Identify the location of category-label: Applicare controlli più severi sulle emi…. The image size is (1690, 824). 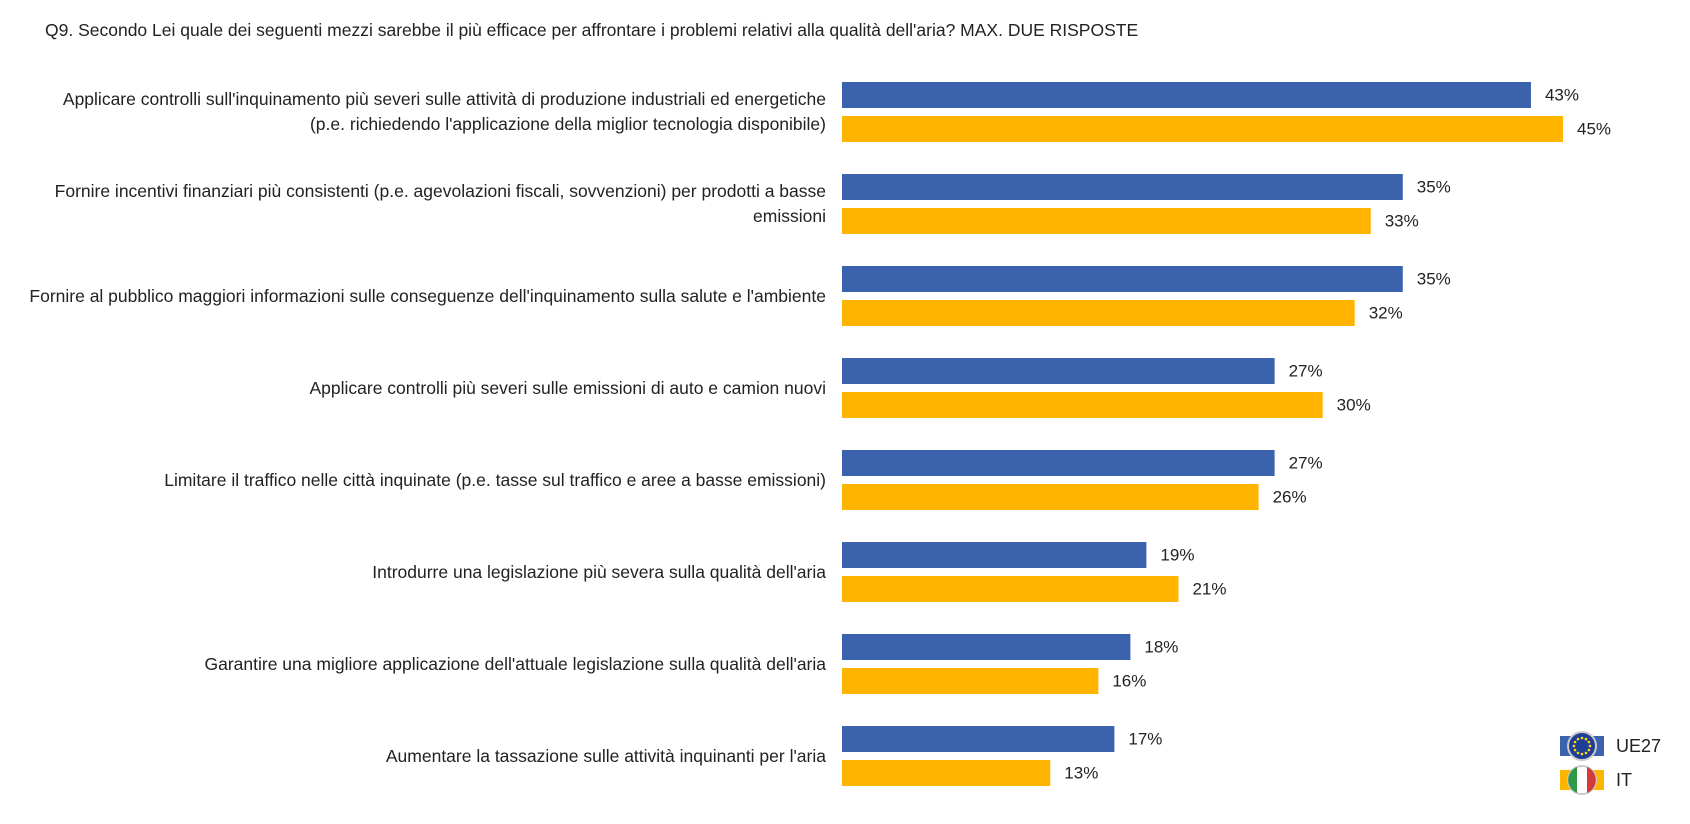
(567, 387).